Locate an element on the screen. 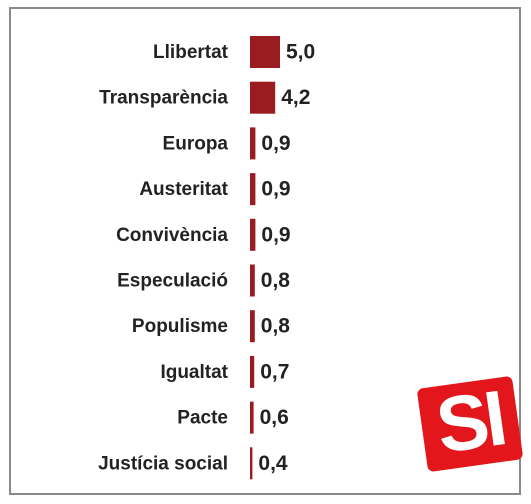  logo-badge is located at coordinates (470, 424).